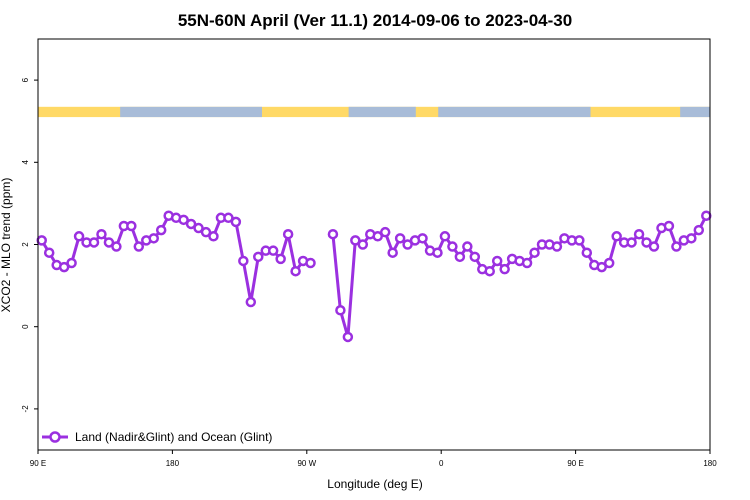 This screenshot has width=750, height=500. What do you see at coordinates (25, 326) in the screenshot?
I see `y-tick-label-1: 0` at bounding box center [25, 326].